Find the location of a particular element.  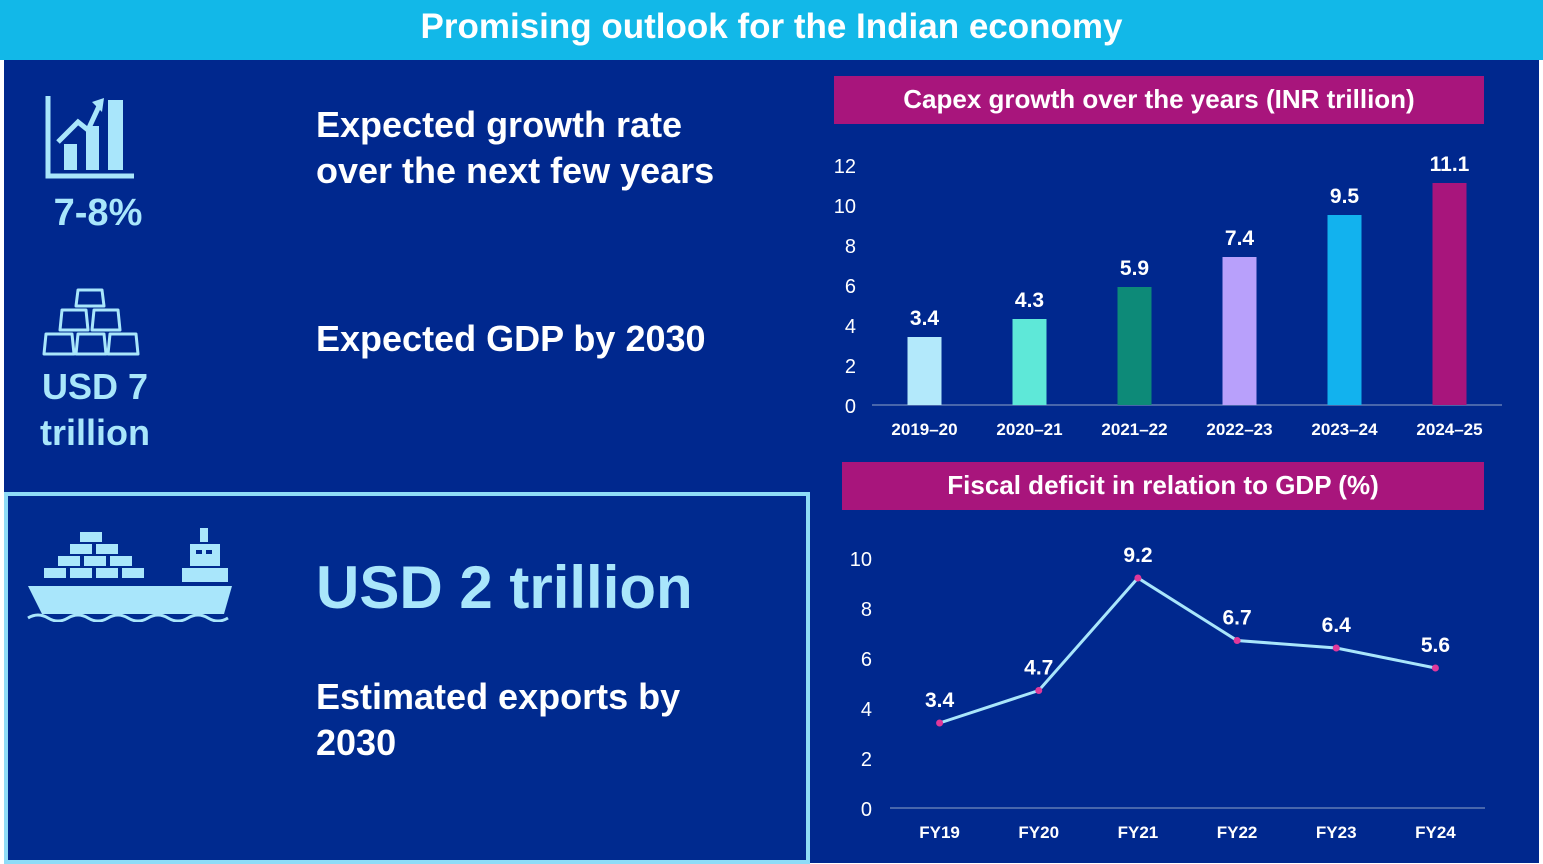

exports-desc-line2: 2030 is located at coordinates (356, 742).